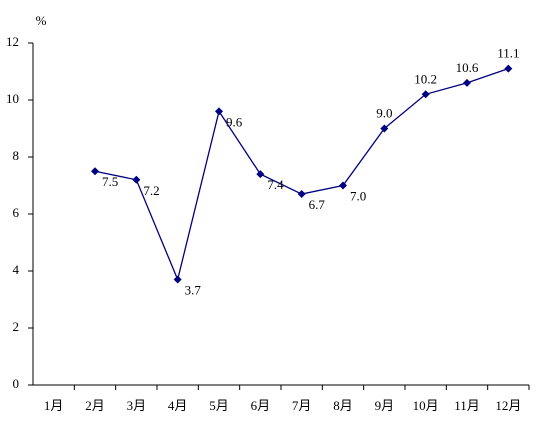 This screenshot has height=425, width=549. What do you see at coordinates (343, 405) in the screenshot?
I see `x-tick-label: 8月` at bounding box center [343, 405].